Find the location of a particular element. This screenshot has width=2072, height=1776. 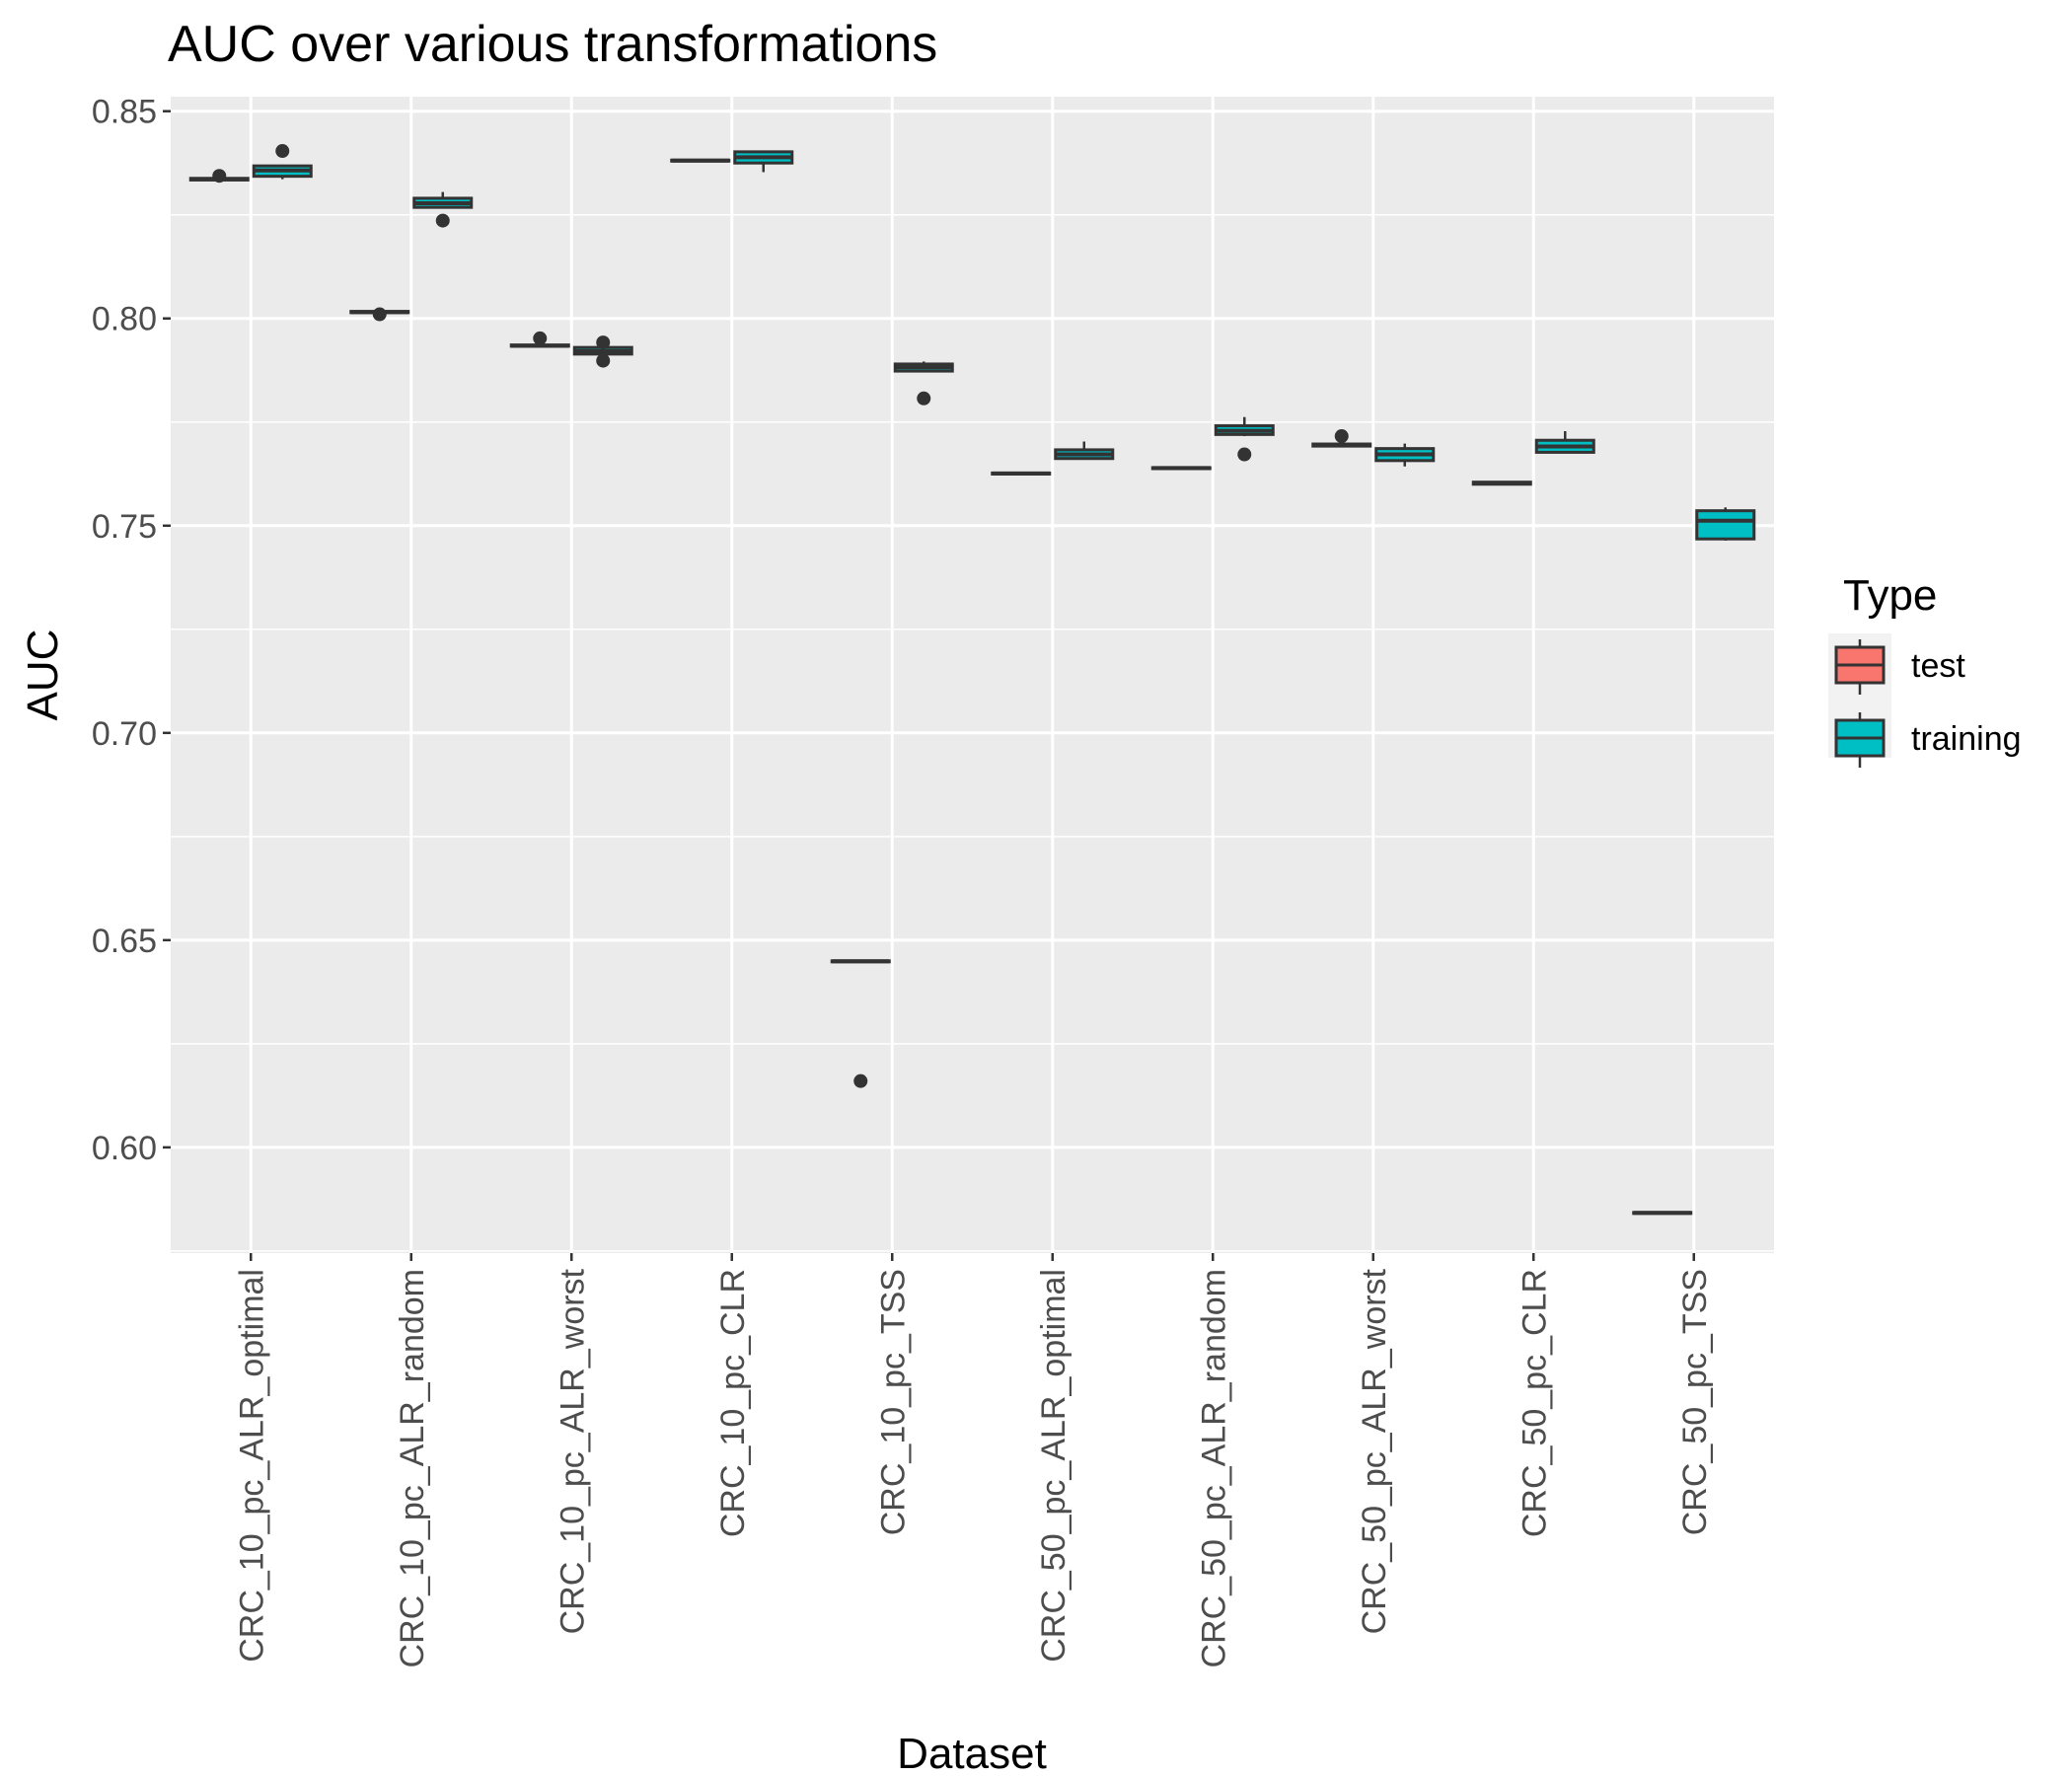

x-tick-label: CRC_10_pc_TSS is located at coordinates (893, 1402).